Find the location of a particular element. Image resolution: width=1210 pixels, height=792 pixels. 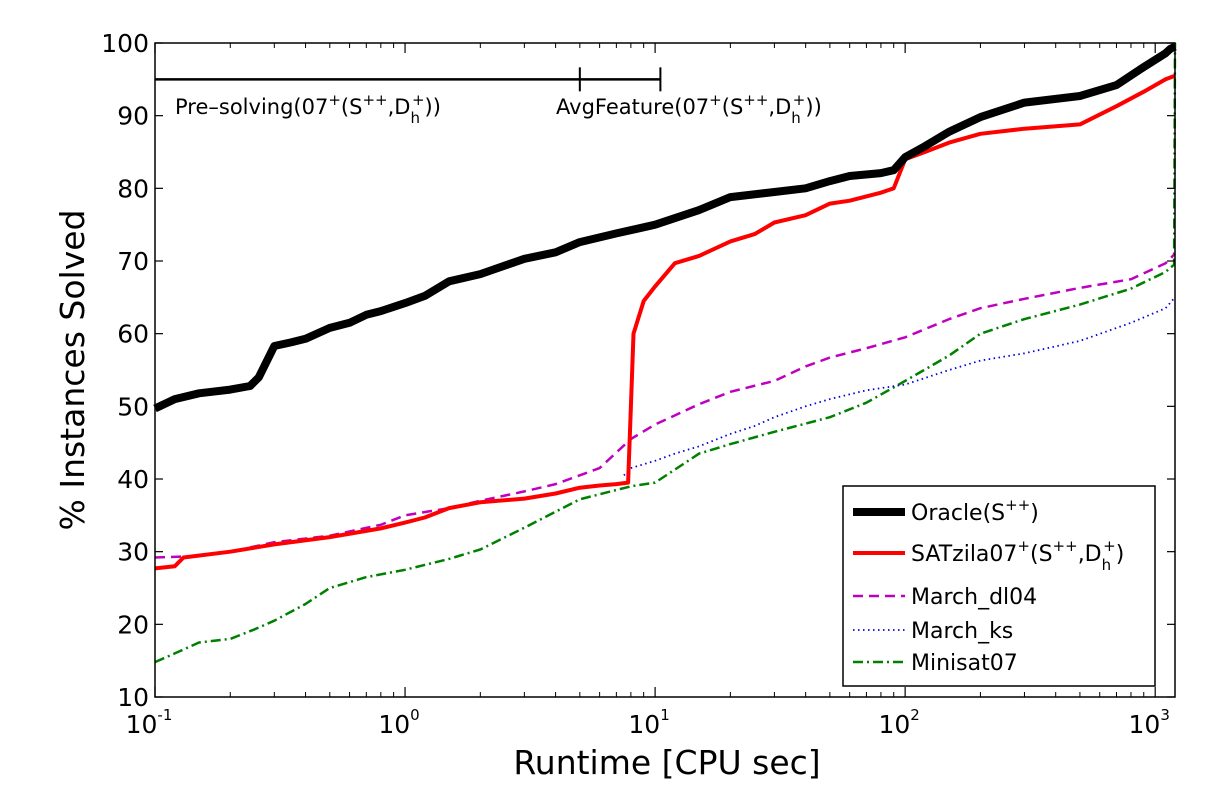

x-tick-label: 10¹ is located at coordinates (648, 722).